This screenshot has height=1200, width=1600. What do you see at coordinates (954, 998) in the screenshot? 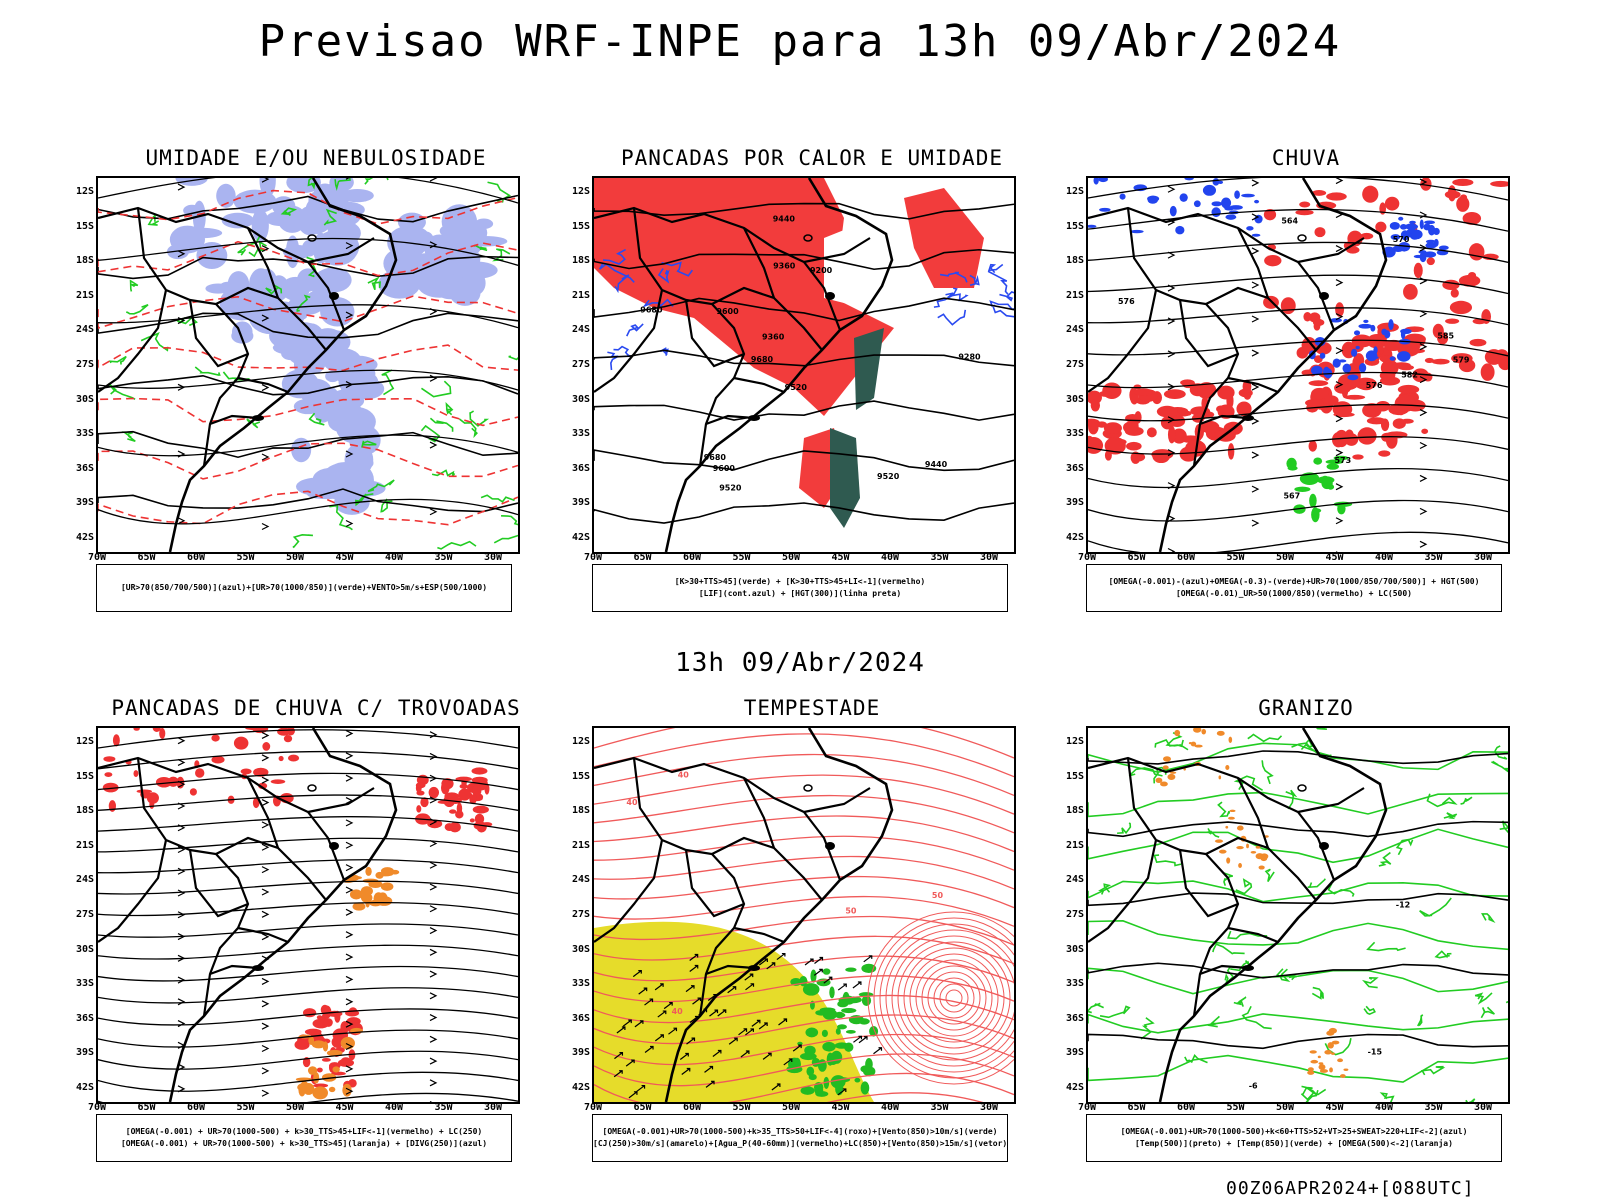
I see `lifted-condensation-contour` at bounding box center [954, 998].